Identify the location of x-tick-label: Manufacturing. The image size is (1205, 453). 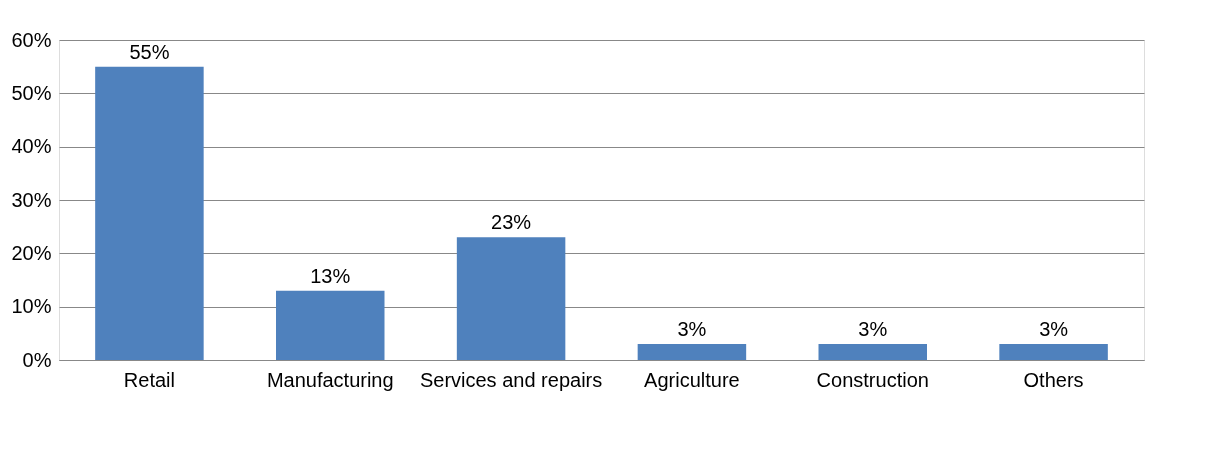
(330, 379).